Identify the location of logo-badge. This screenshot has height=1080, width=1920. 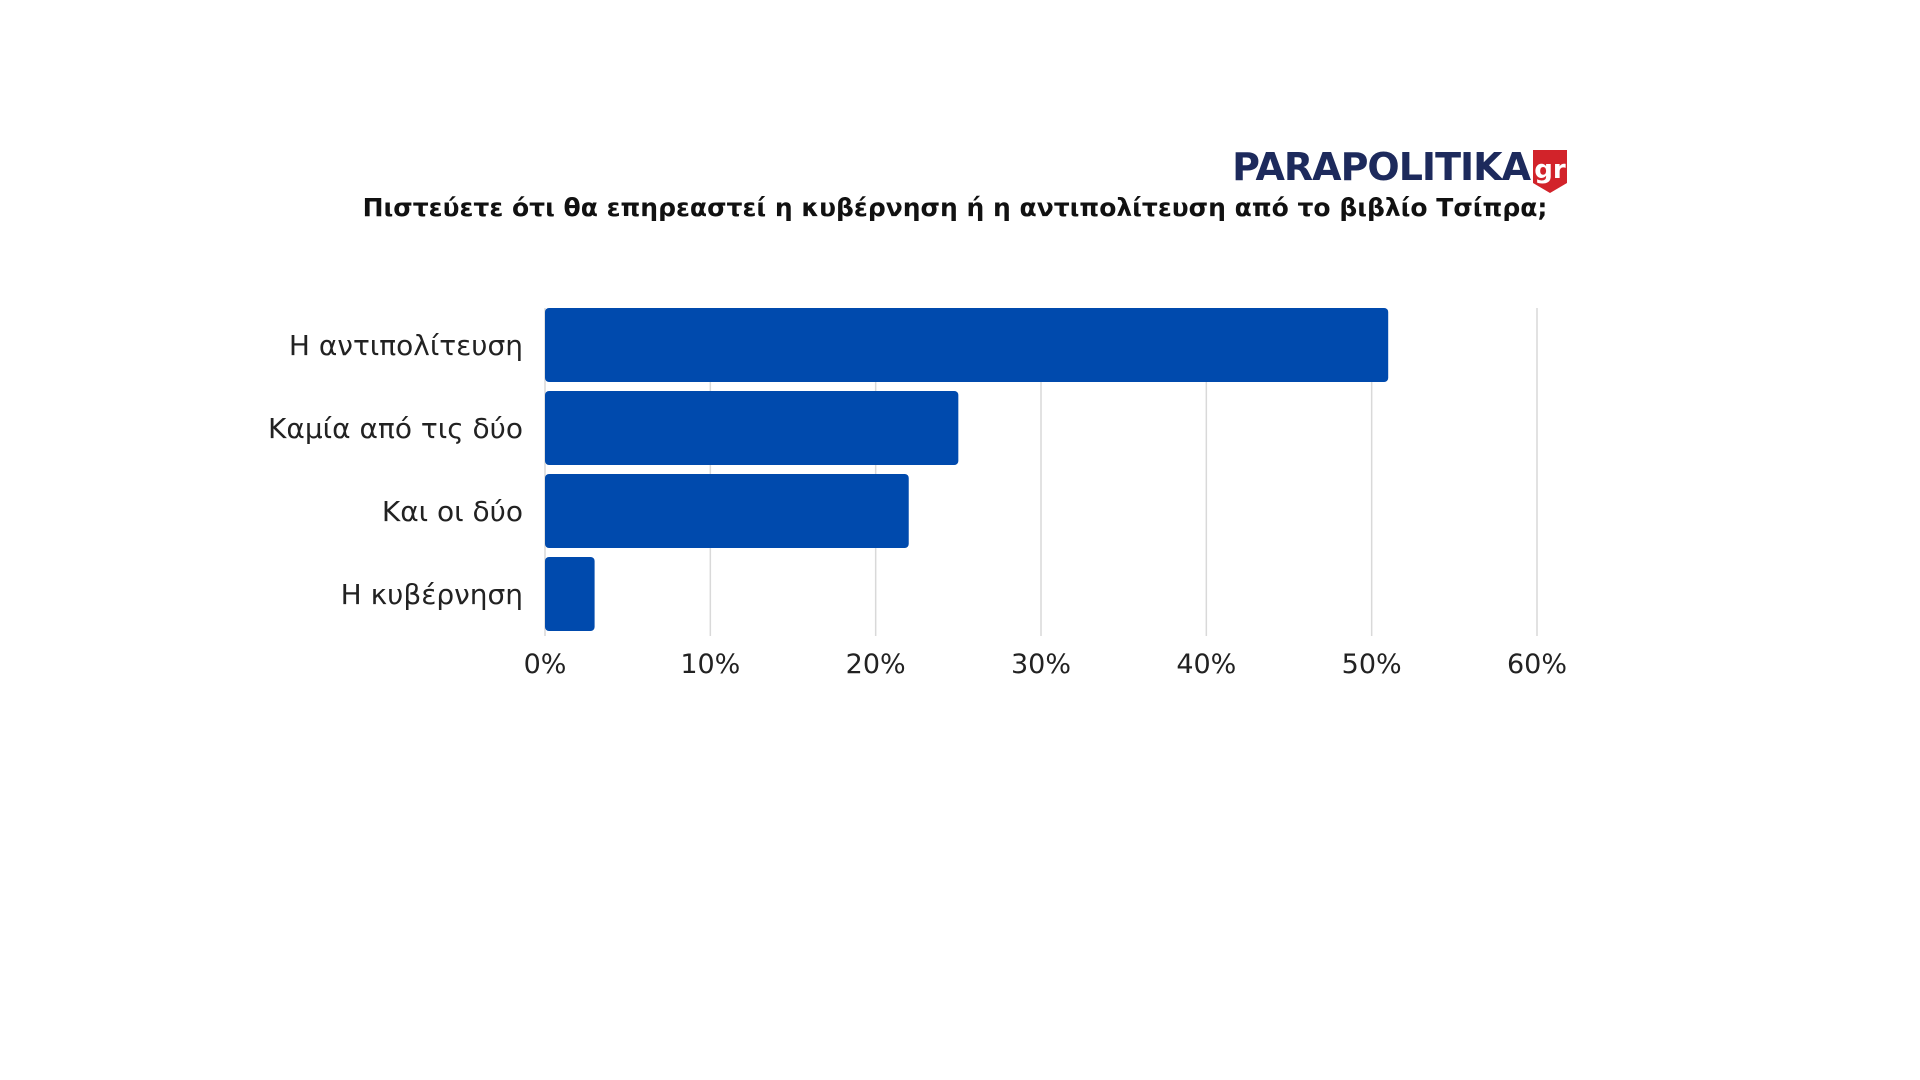
(1550, 171).